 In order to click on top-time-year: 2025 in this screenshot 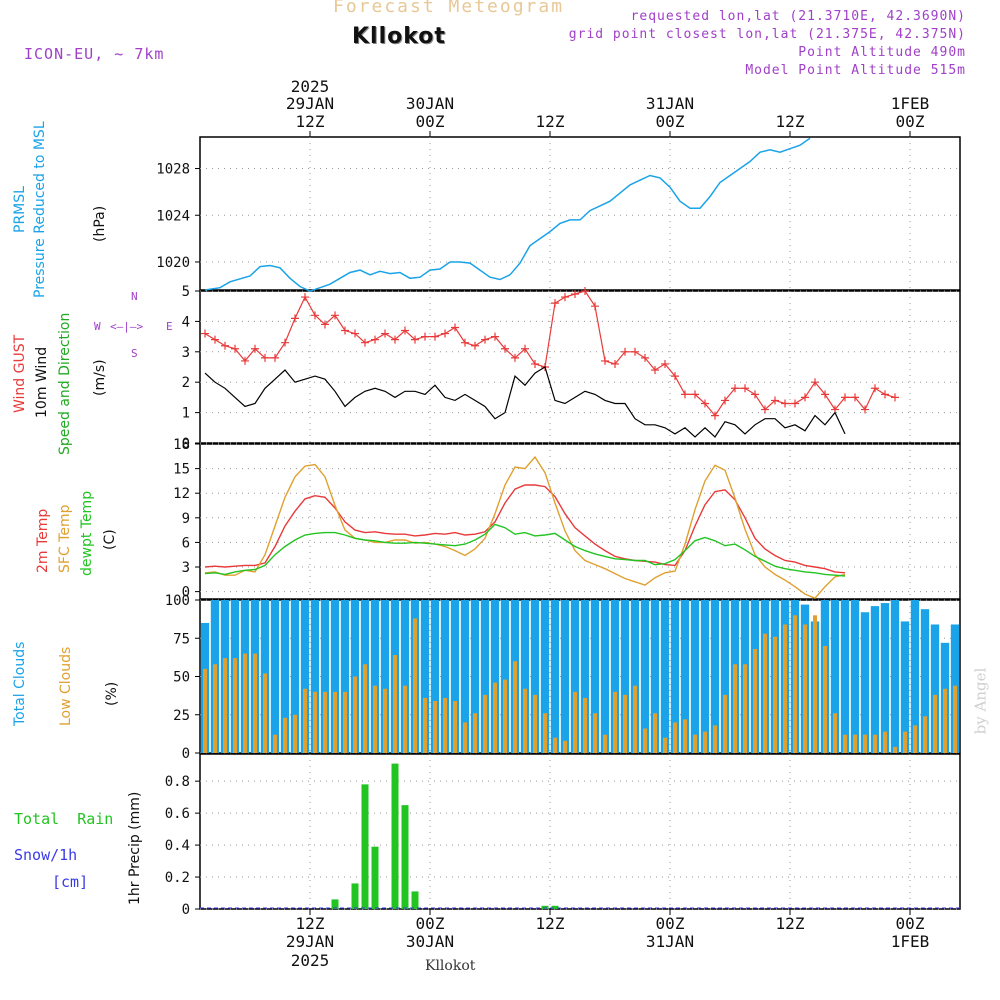, I will do `click(310, 86)`.